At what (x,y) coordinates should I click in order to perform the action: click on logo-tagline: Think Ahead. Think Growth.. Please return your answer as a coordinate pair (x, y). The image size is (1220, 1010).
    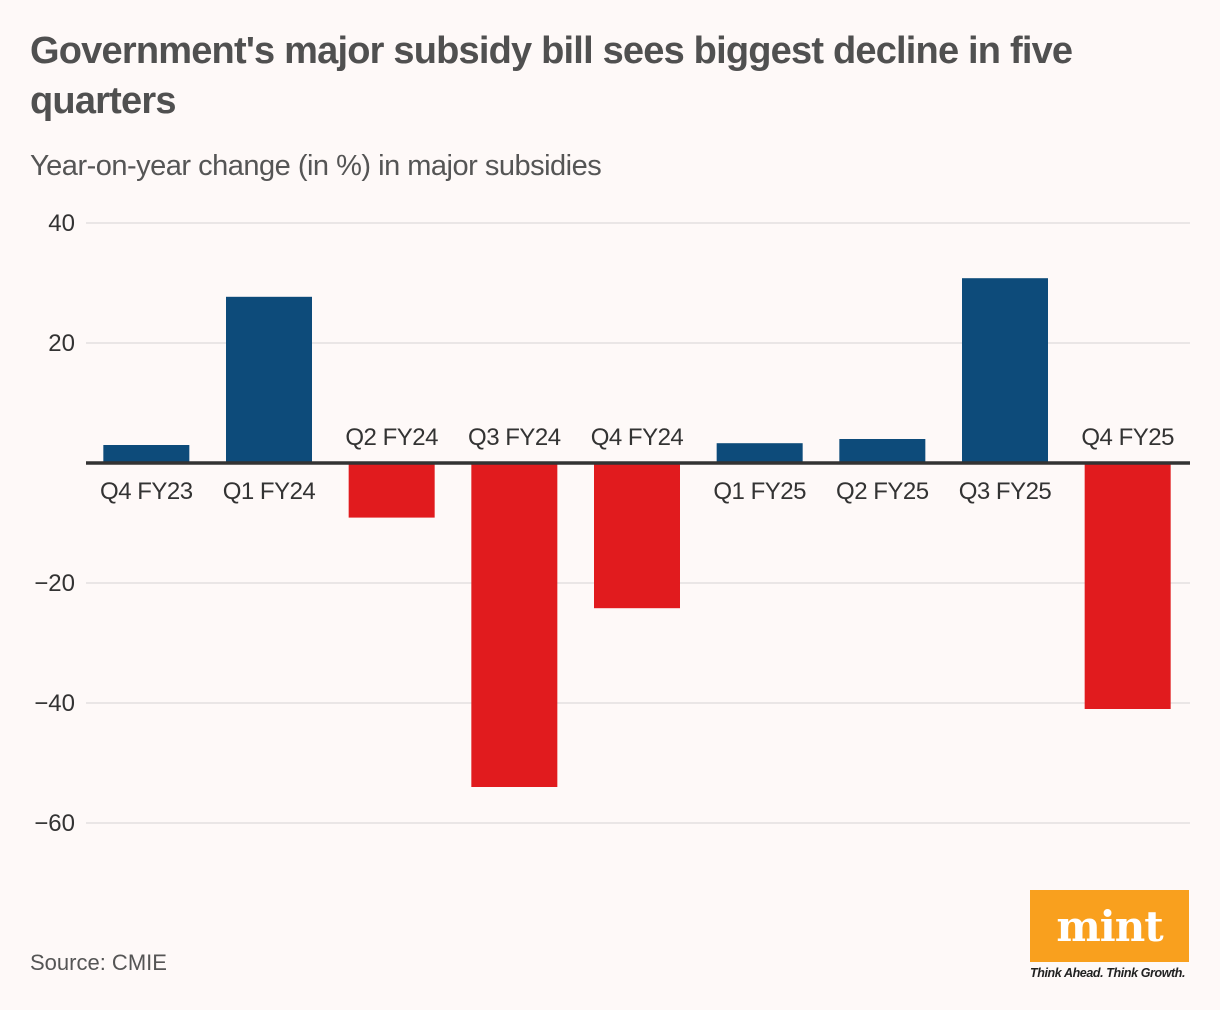
    Looking at the image, I should click on (1108, 973).